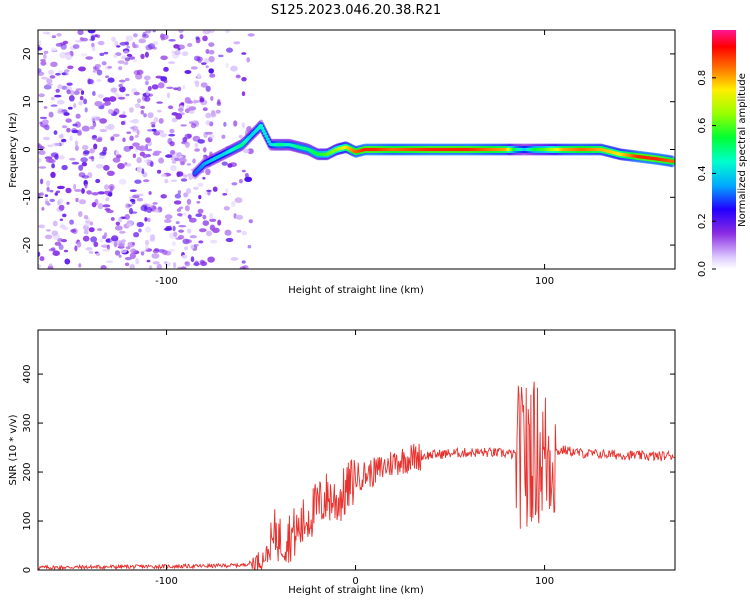 This screenshot has height=600, width=750. What do you see at coordinates (702, 221) in the screenshot?
I see `colorbar-tick-label: 0.2` at bounding box center [702, 221].